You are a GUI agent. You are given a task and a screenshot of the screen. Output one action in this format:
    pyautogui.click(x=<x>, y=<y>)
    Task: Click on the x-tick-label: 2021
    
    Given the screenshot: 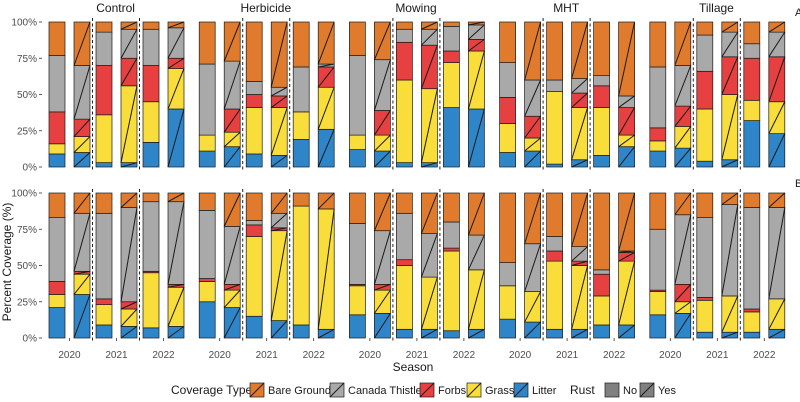 What is the action you would take?
    pyautogui.click(x=417, y=355)
    